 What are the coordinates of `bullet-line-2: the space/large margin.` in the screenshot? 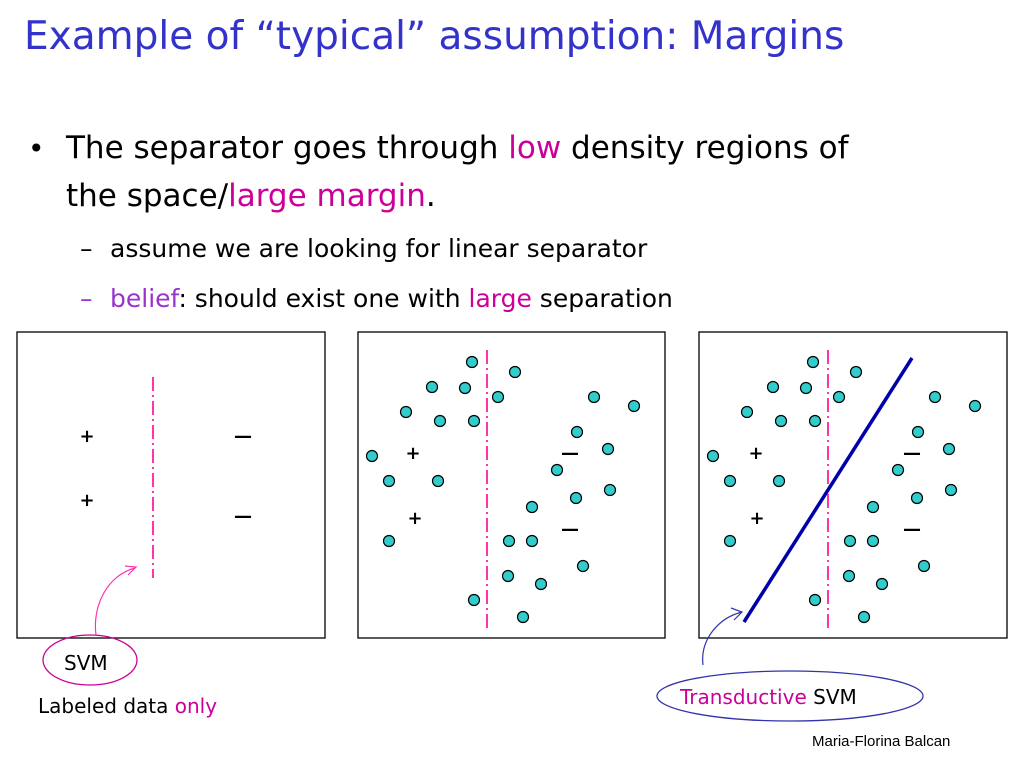 It's located at (251, 196).